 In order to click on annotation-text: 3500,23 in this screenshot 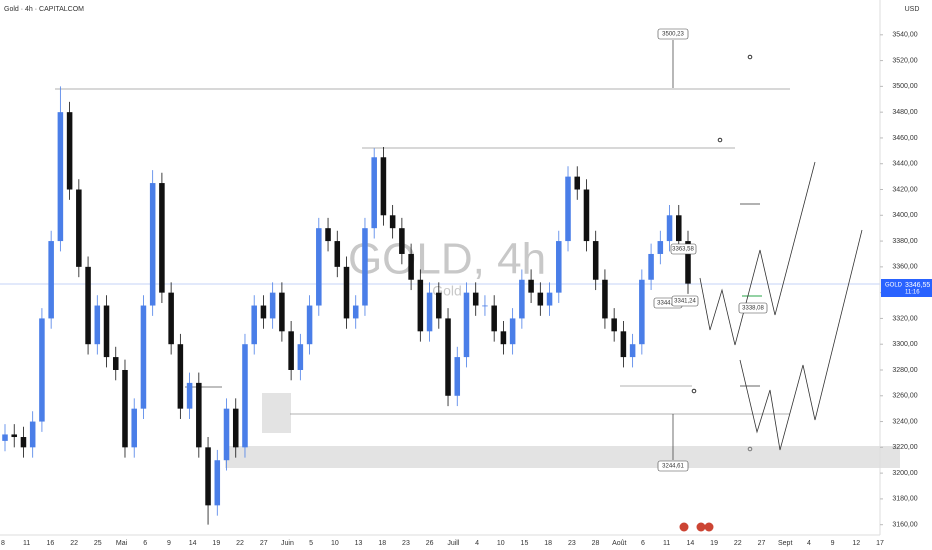, I will do `click(673, 35)`.